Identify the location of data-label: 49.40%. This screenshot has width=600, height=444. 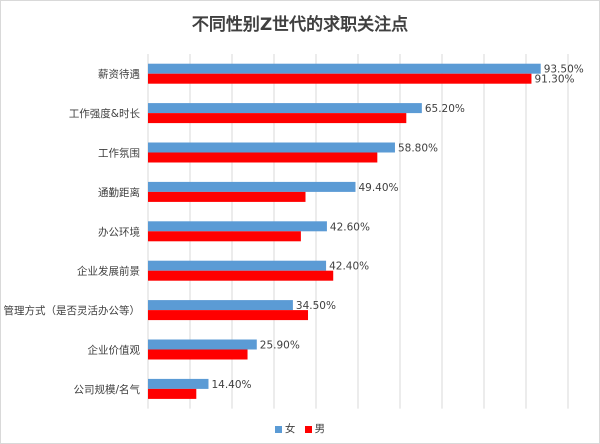
(378, 188).